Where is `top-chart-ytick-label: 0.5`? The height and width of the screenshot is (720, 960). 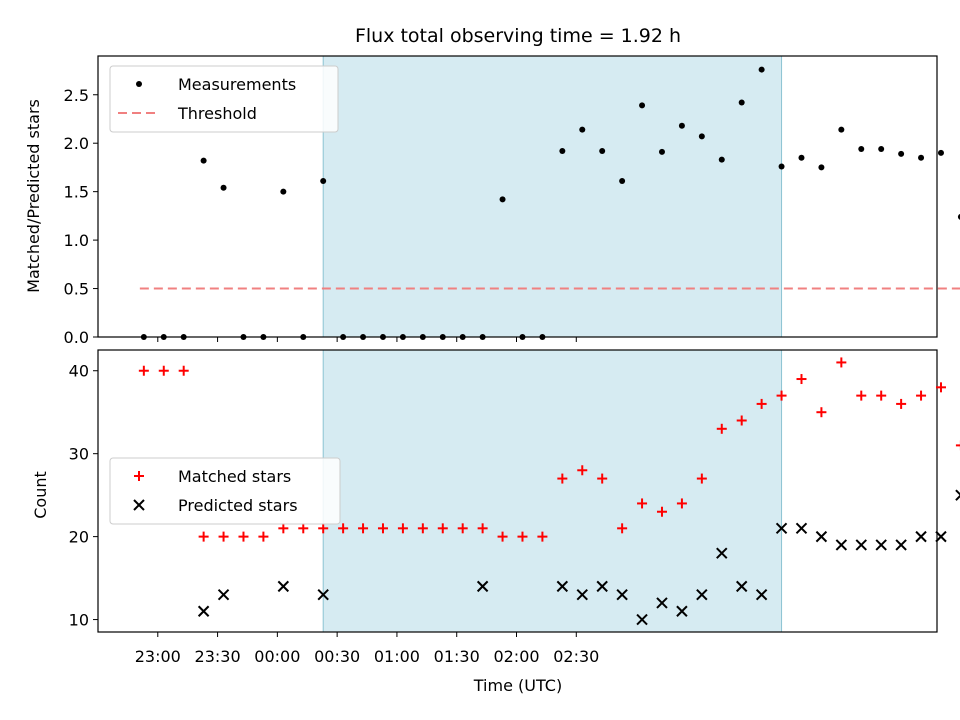
top-chart-ytick-label: 0.5 is located at coordinates (76, 289).